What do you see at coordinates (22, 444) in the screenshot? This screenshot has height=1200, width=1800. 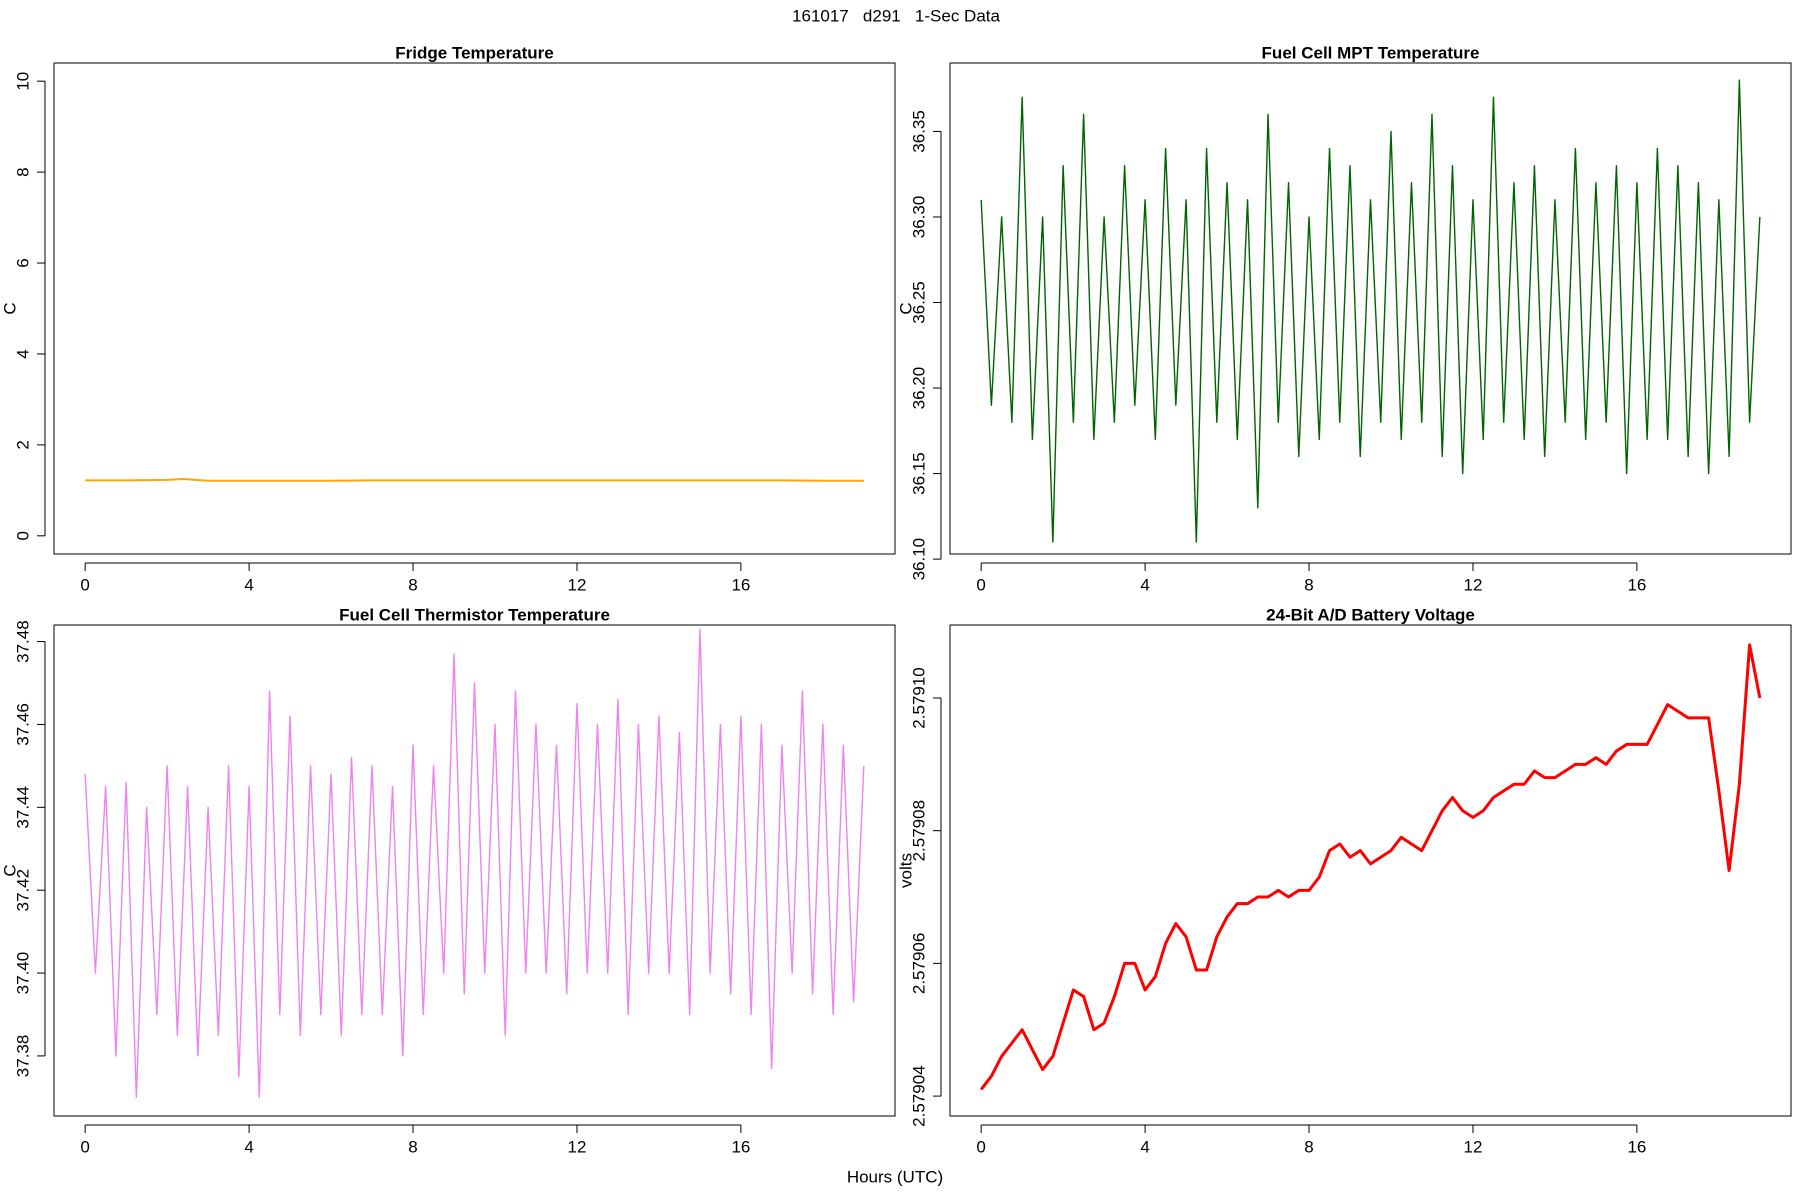 I see `y-tick-label: 2` at bounding box center [22, 444].